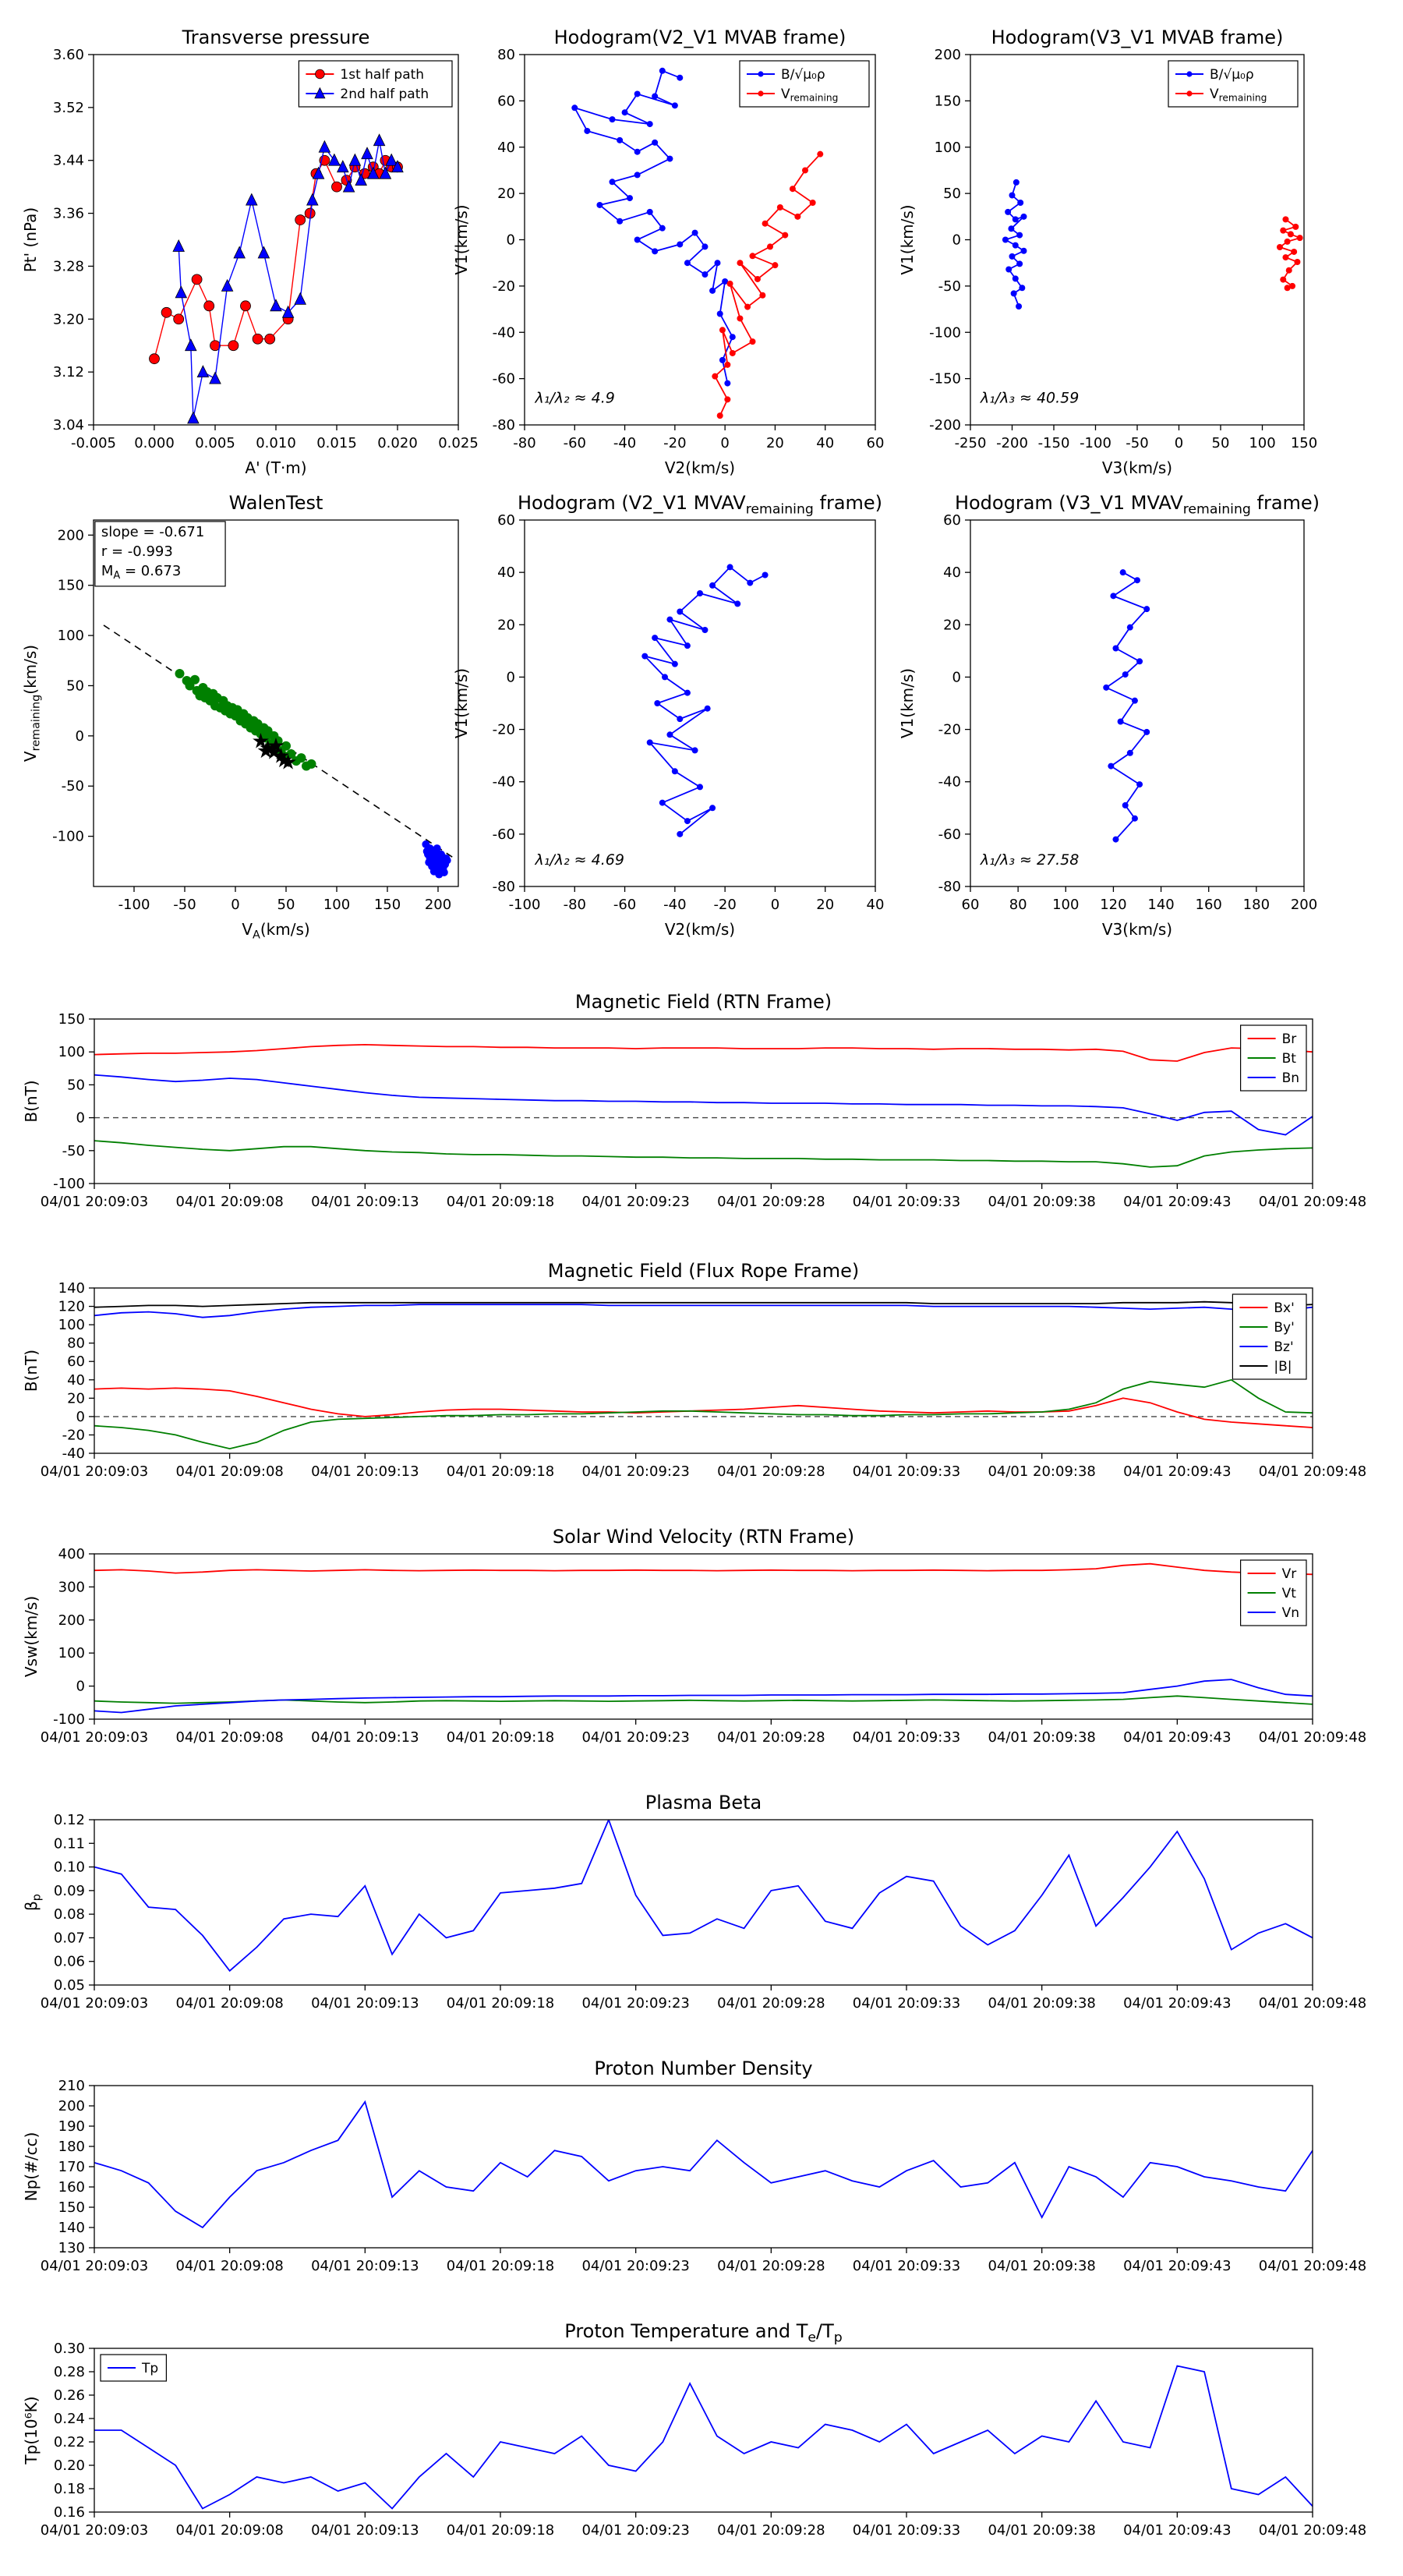 This screenshot has height=2576, width=1403. What do you see at coordinates (1312, 2004) in the screenshot?
I see `svg-text: 04/01 20:09:48` at bounding box center [1312, 2004].